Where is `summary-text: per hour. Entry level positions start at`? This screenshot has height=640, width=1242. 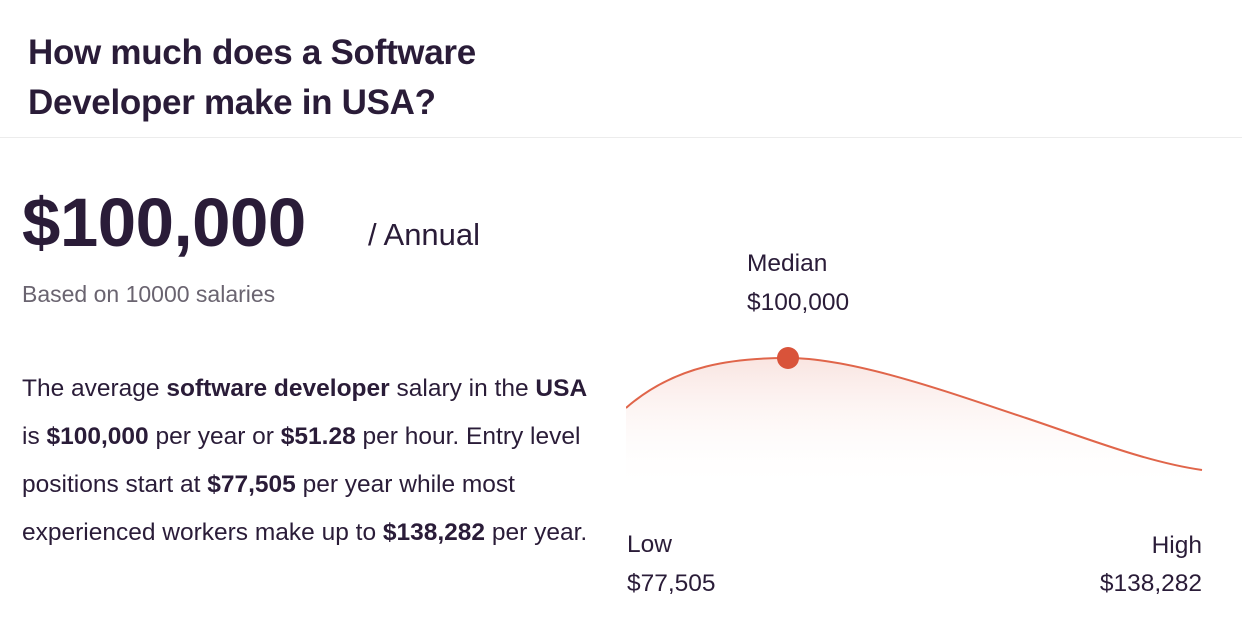
summary-text: per hour. Entry level positions start at is located at coordinates (301, 460).